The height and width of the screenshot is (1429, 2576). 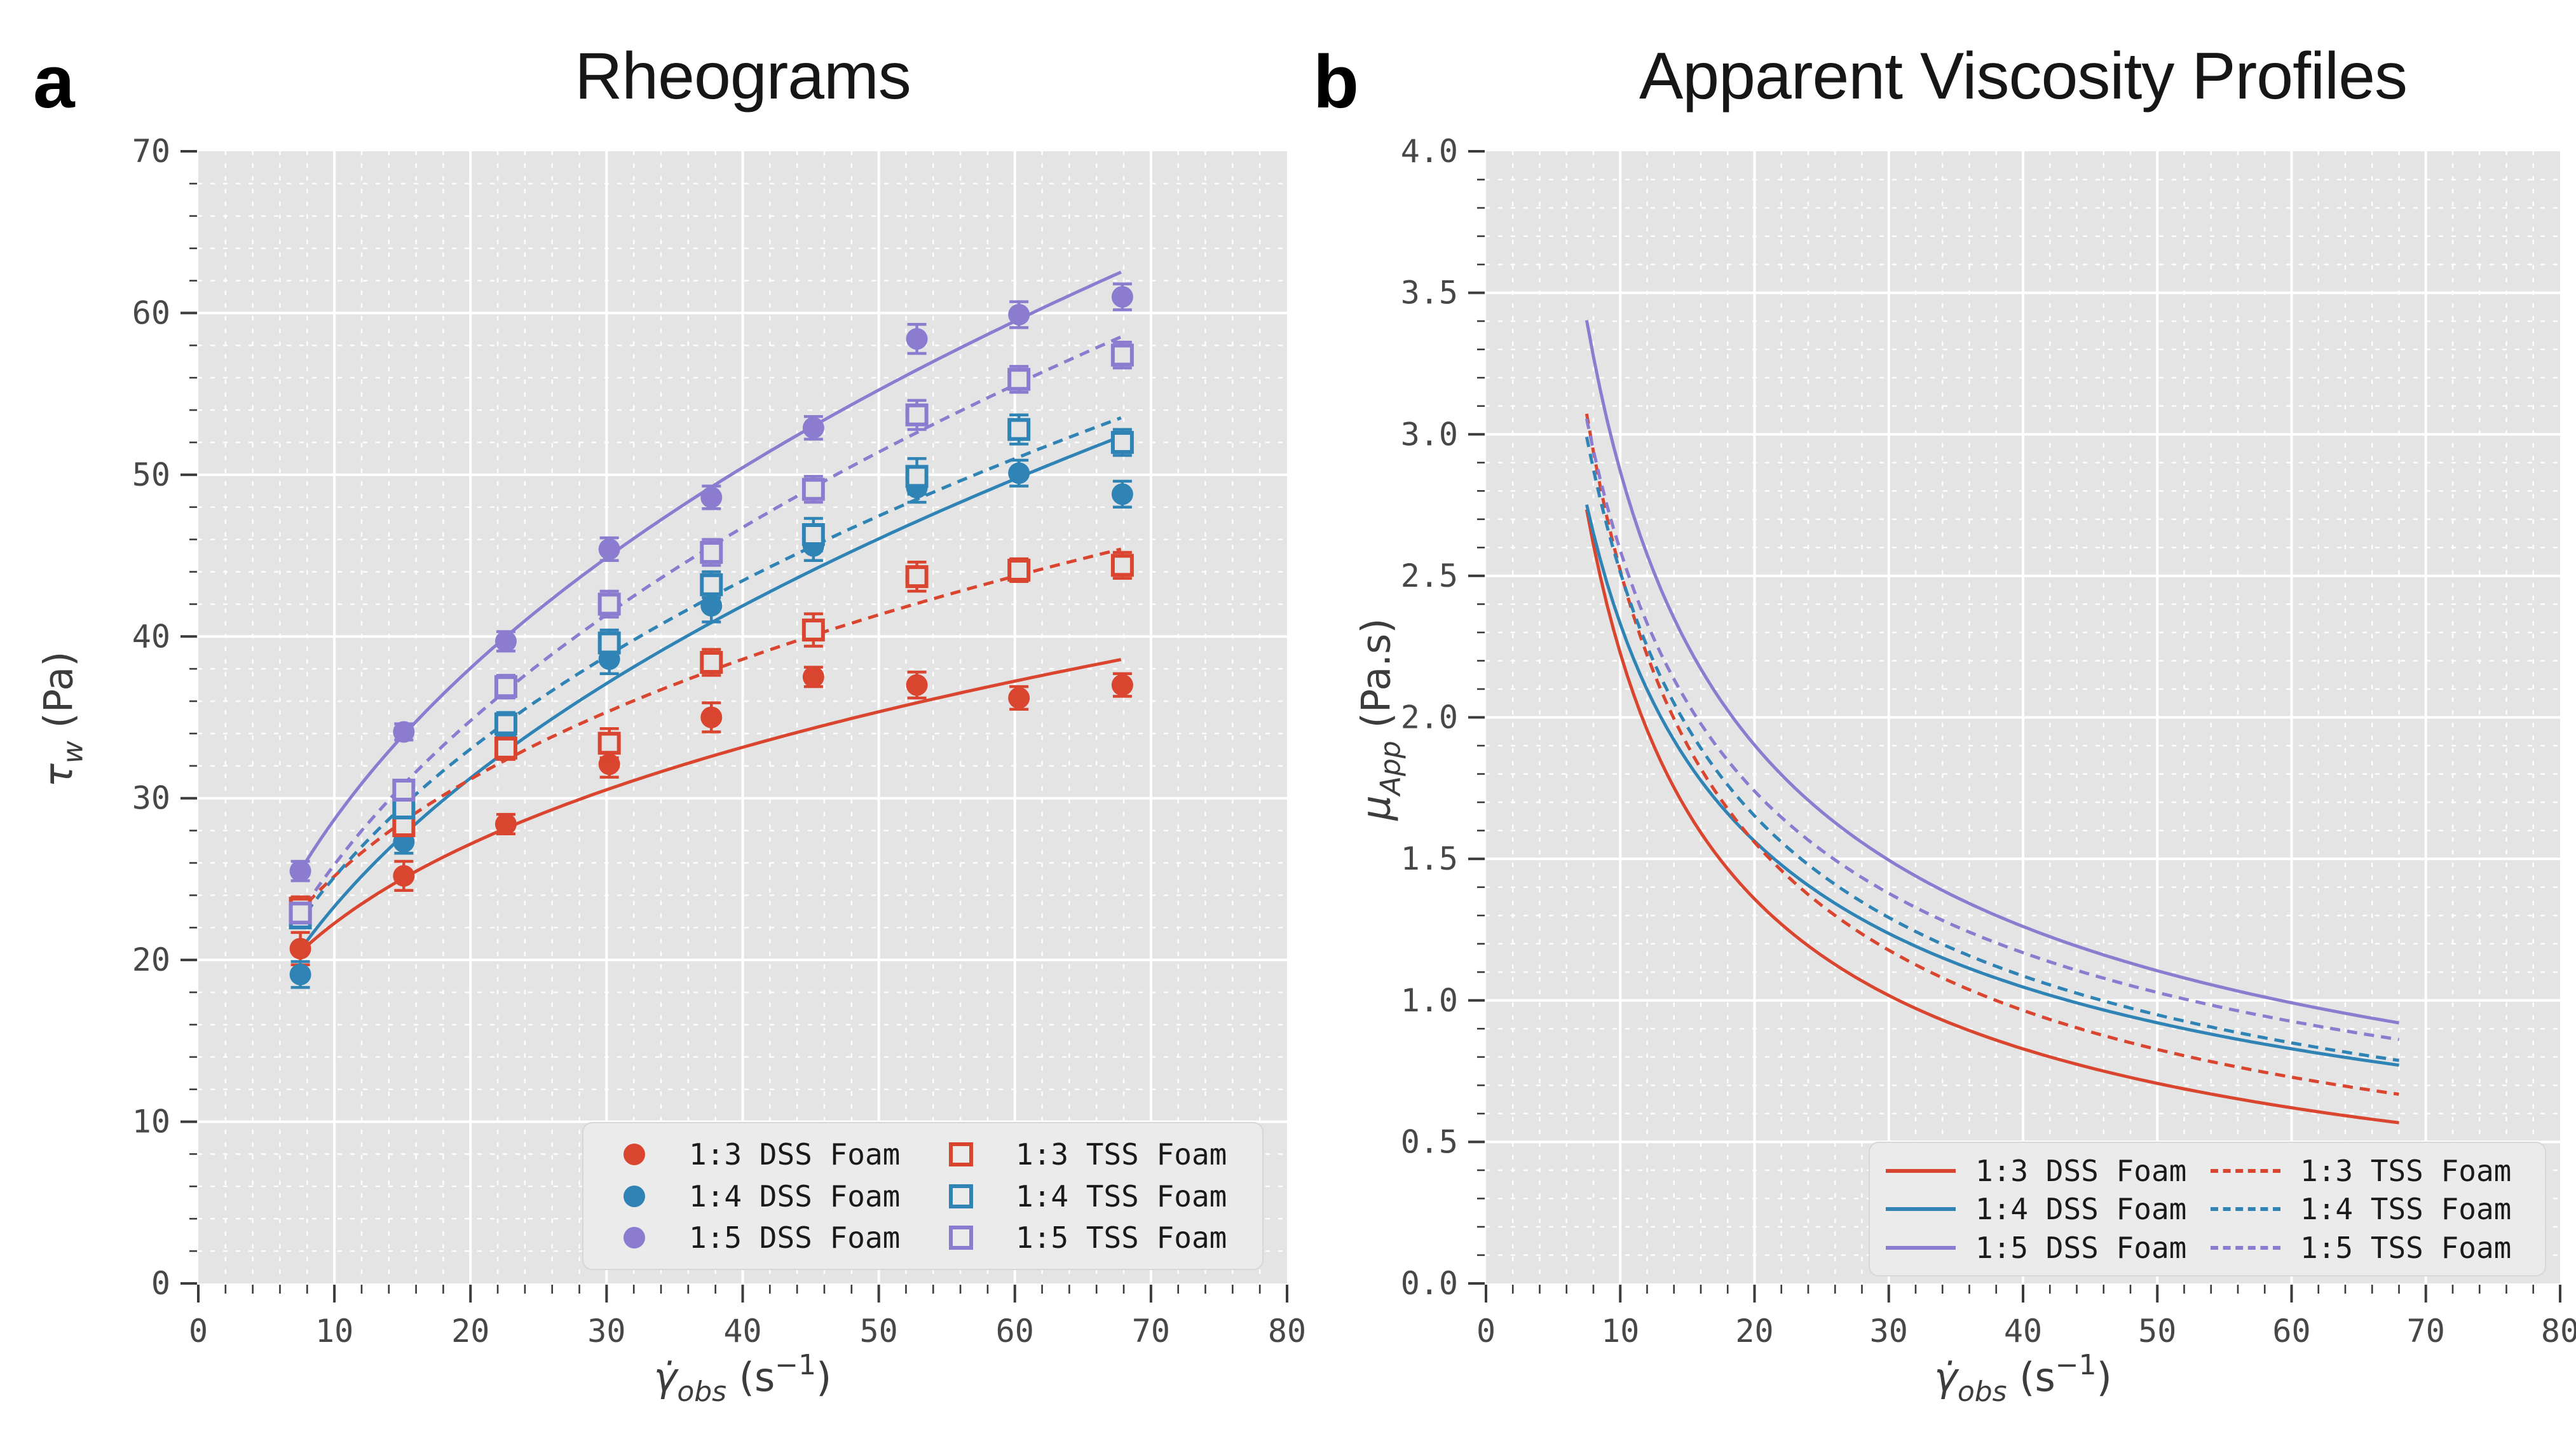 I want to click on panel-a-letter: a, so click(x=54, y=82).